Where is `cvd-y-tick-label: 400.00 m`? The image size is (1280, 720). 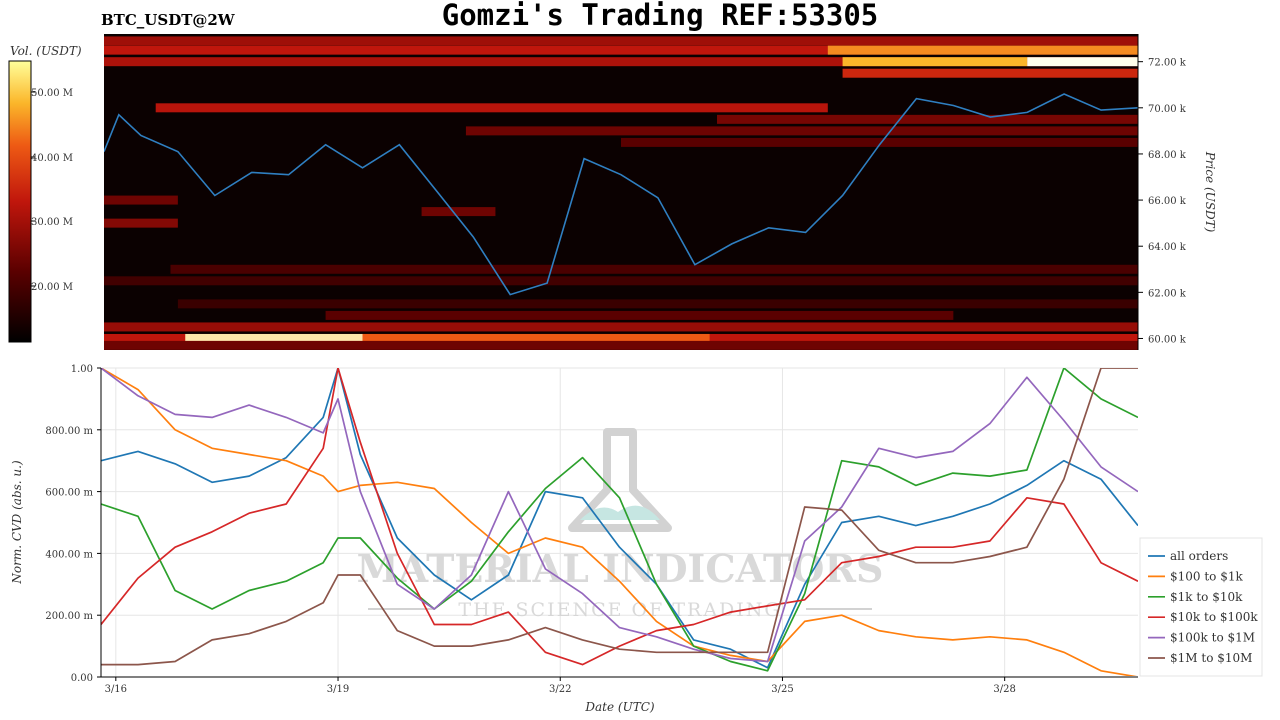
cvd-y-tick-label: 400.00 m is located at coordinates (69, 554).